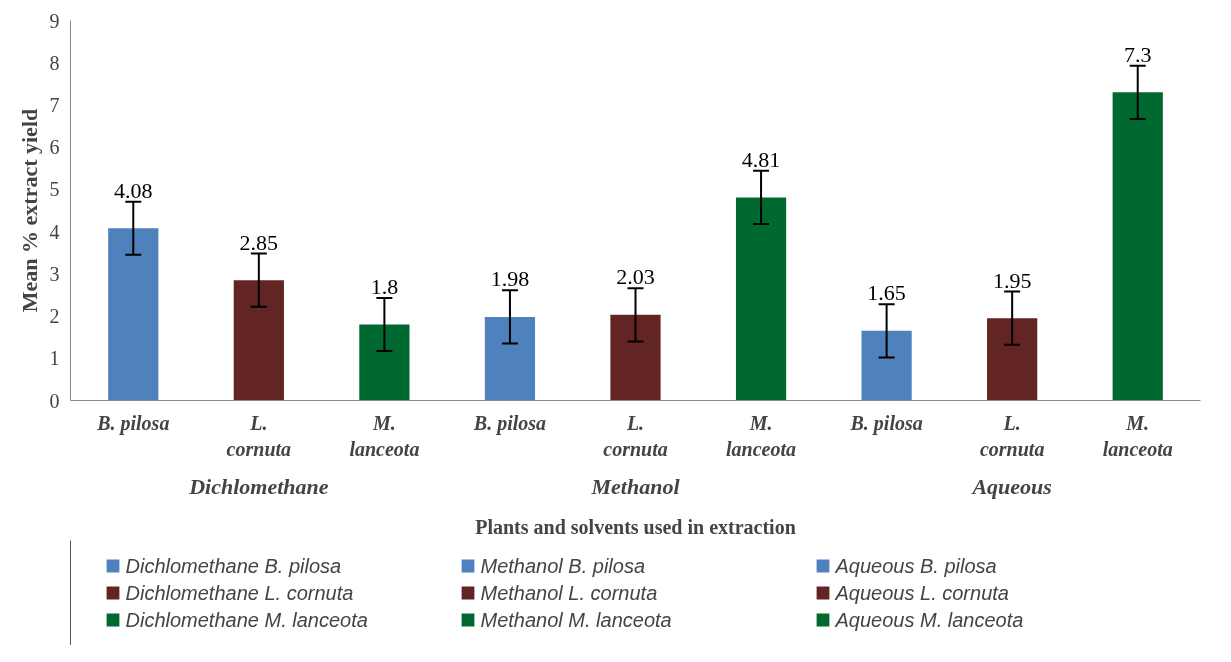 Image resolution: width=1231 pixels, height=662 pixels. What do you see at coordinates (1011, 486) in the screenshot?
I see `text: Aqueous` at bounding box center [1011, 486].